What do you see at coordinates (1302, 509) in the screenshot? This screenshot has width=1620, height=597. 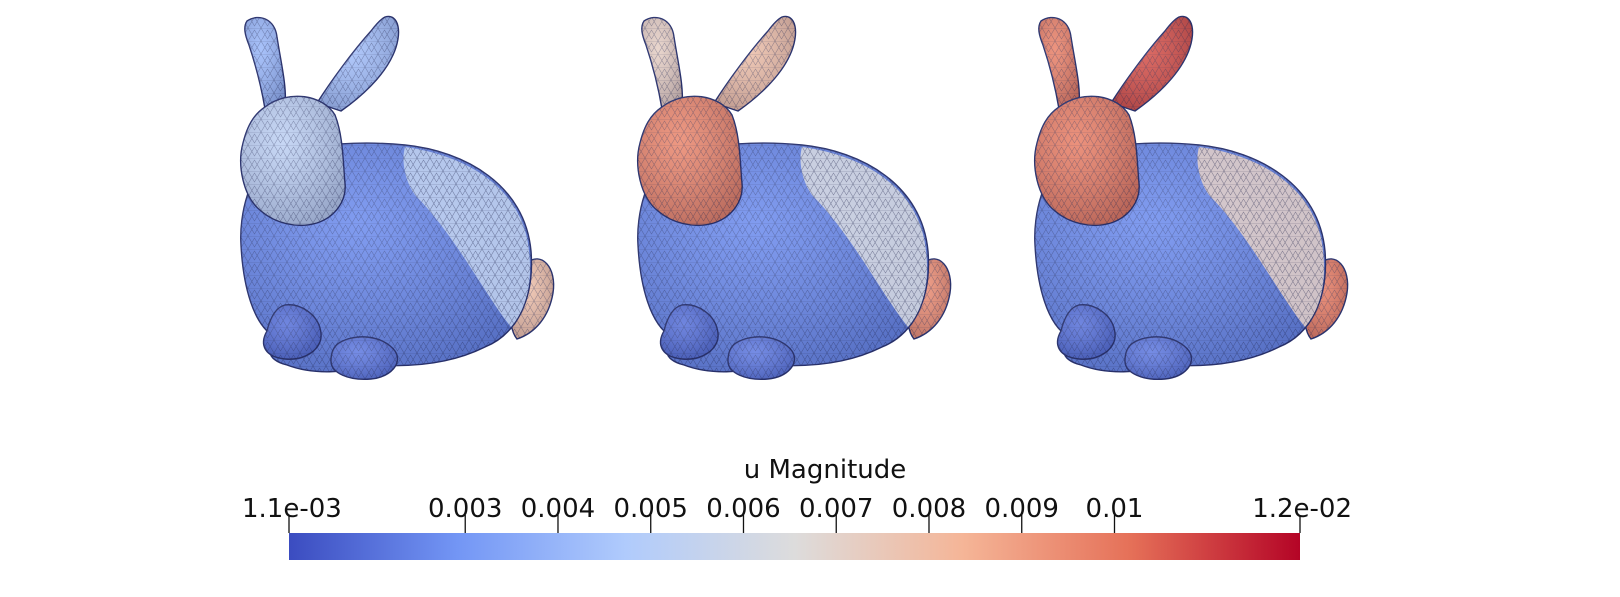 I see `colorbar-max-label: 1.2e-02` at bounding box center [1302, 509].